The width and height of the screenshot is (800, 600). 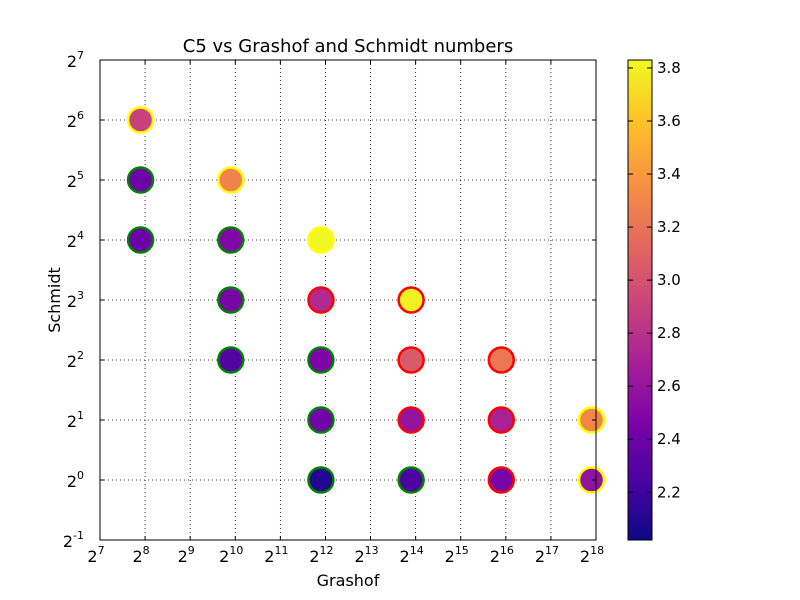 What do you see at coordinates (281, 550) in the screenshot?
I see `x-tick-exponent: 11` at bounding box center [281, 550].